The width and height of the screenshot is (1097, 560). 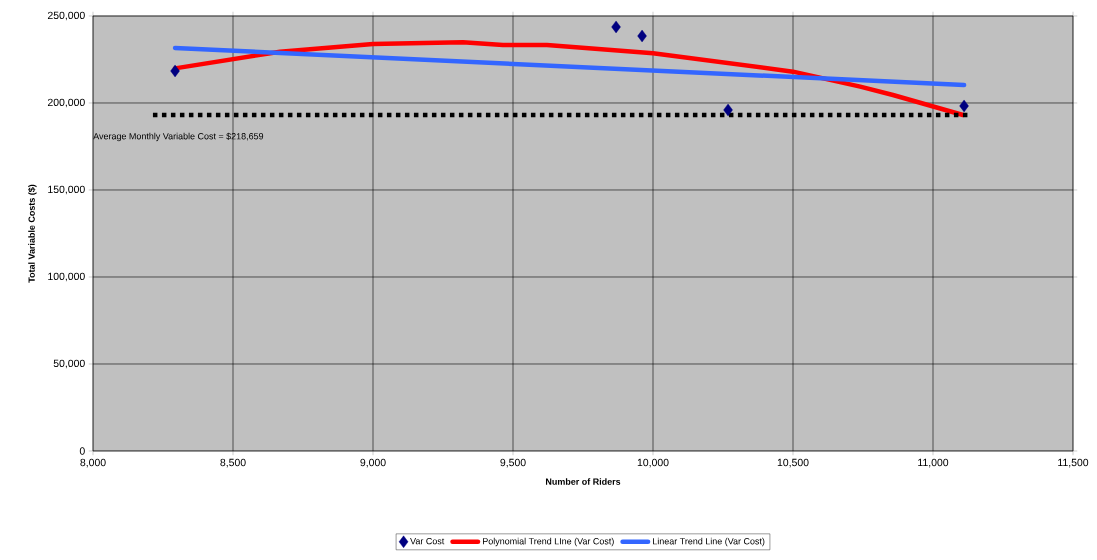 I want to click on y-tick-label: 250,000, so click(x=66, y=16).